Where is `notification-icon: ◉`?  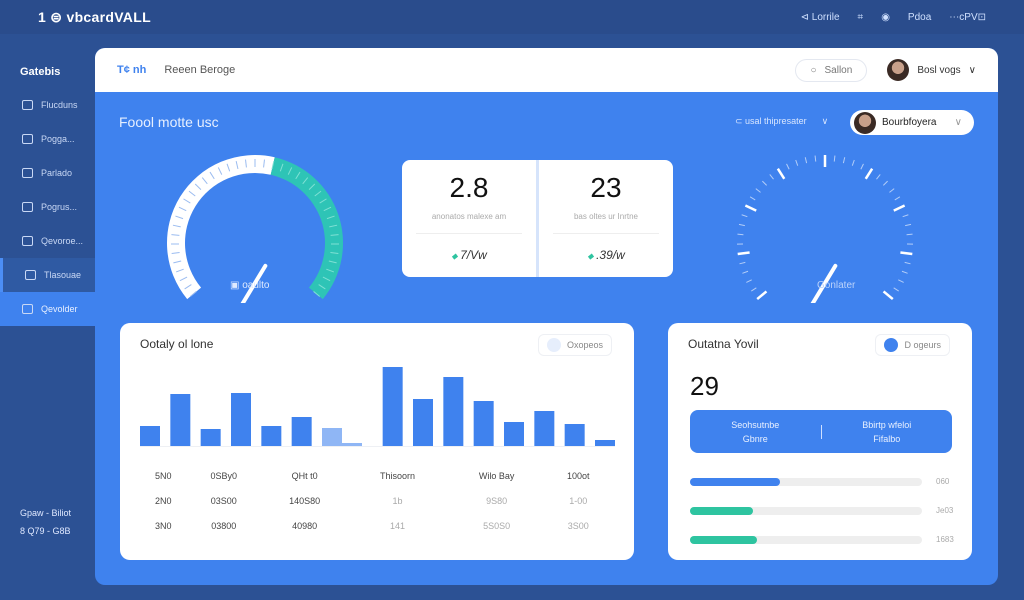
notification-icon: ◉ is located at coordinates (885, 17).